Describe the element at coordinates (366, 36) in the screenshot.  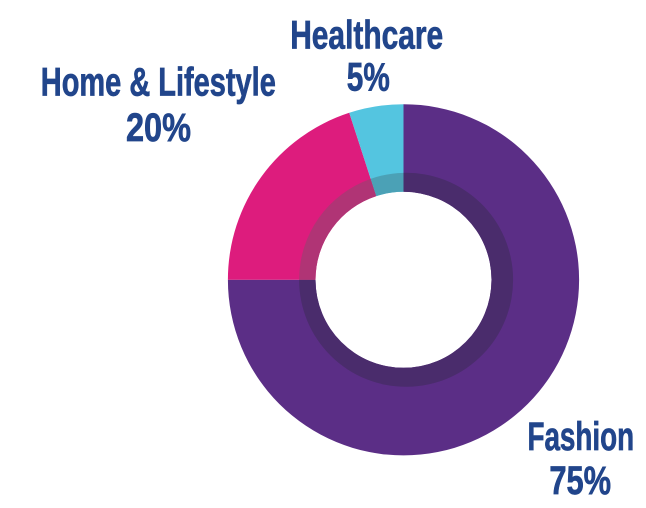
I see `svg-text: Healthcare` at that location.